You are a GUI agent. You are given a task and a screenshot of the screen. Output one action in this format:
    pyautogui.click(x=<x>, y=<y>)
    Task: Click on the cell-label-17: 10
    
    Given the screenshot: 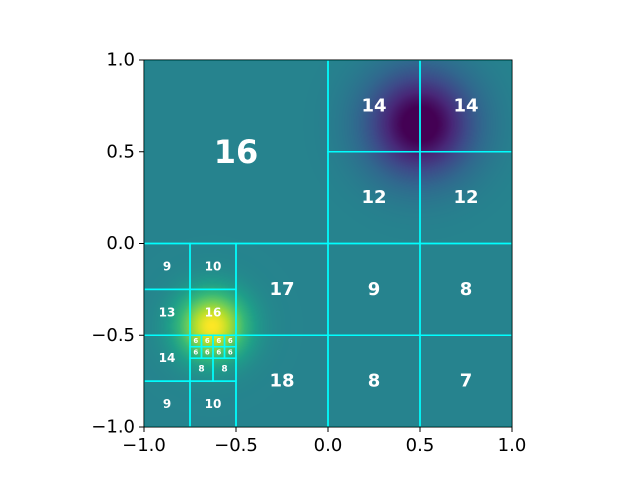 What is the action you would take?
    pyautogui.click(x=213, y=404)
    